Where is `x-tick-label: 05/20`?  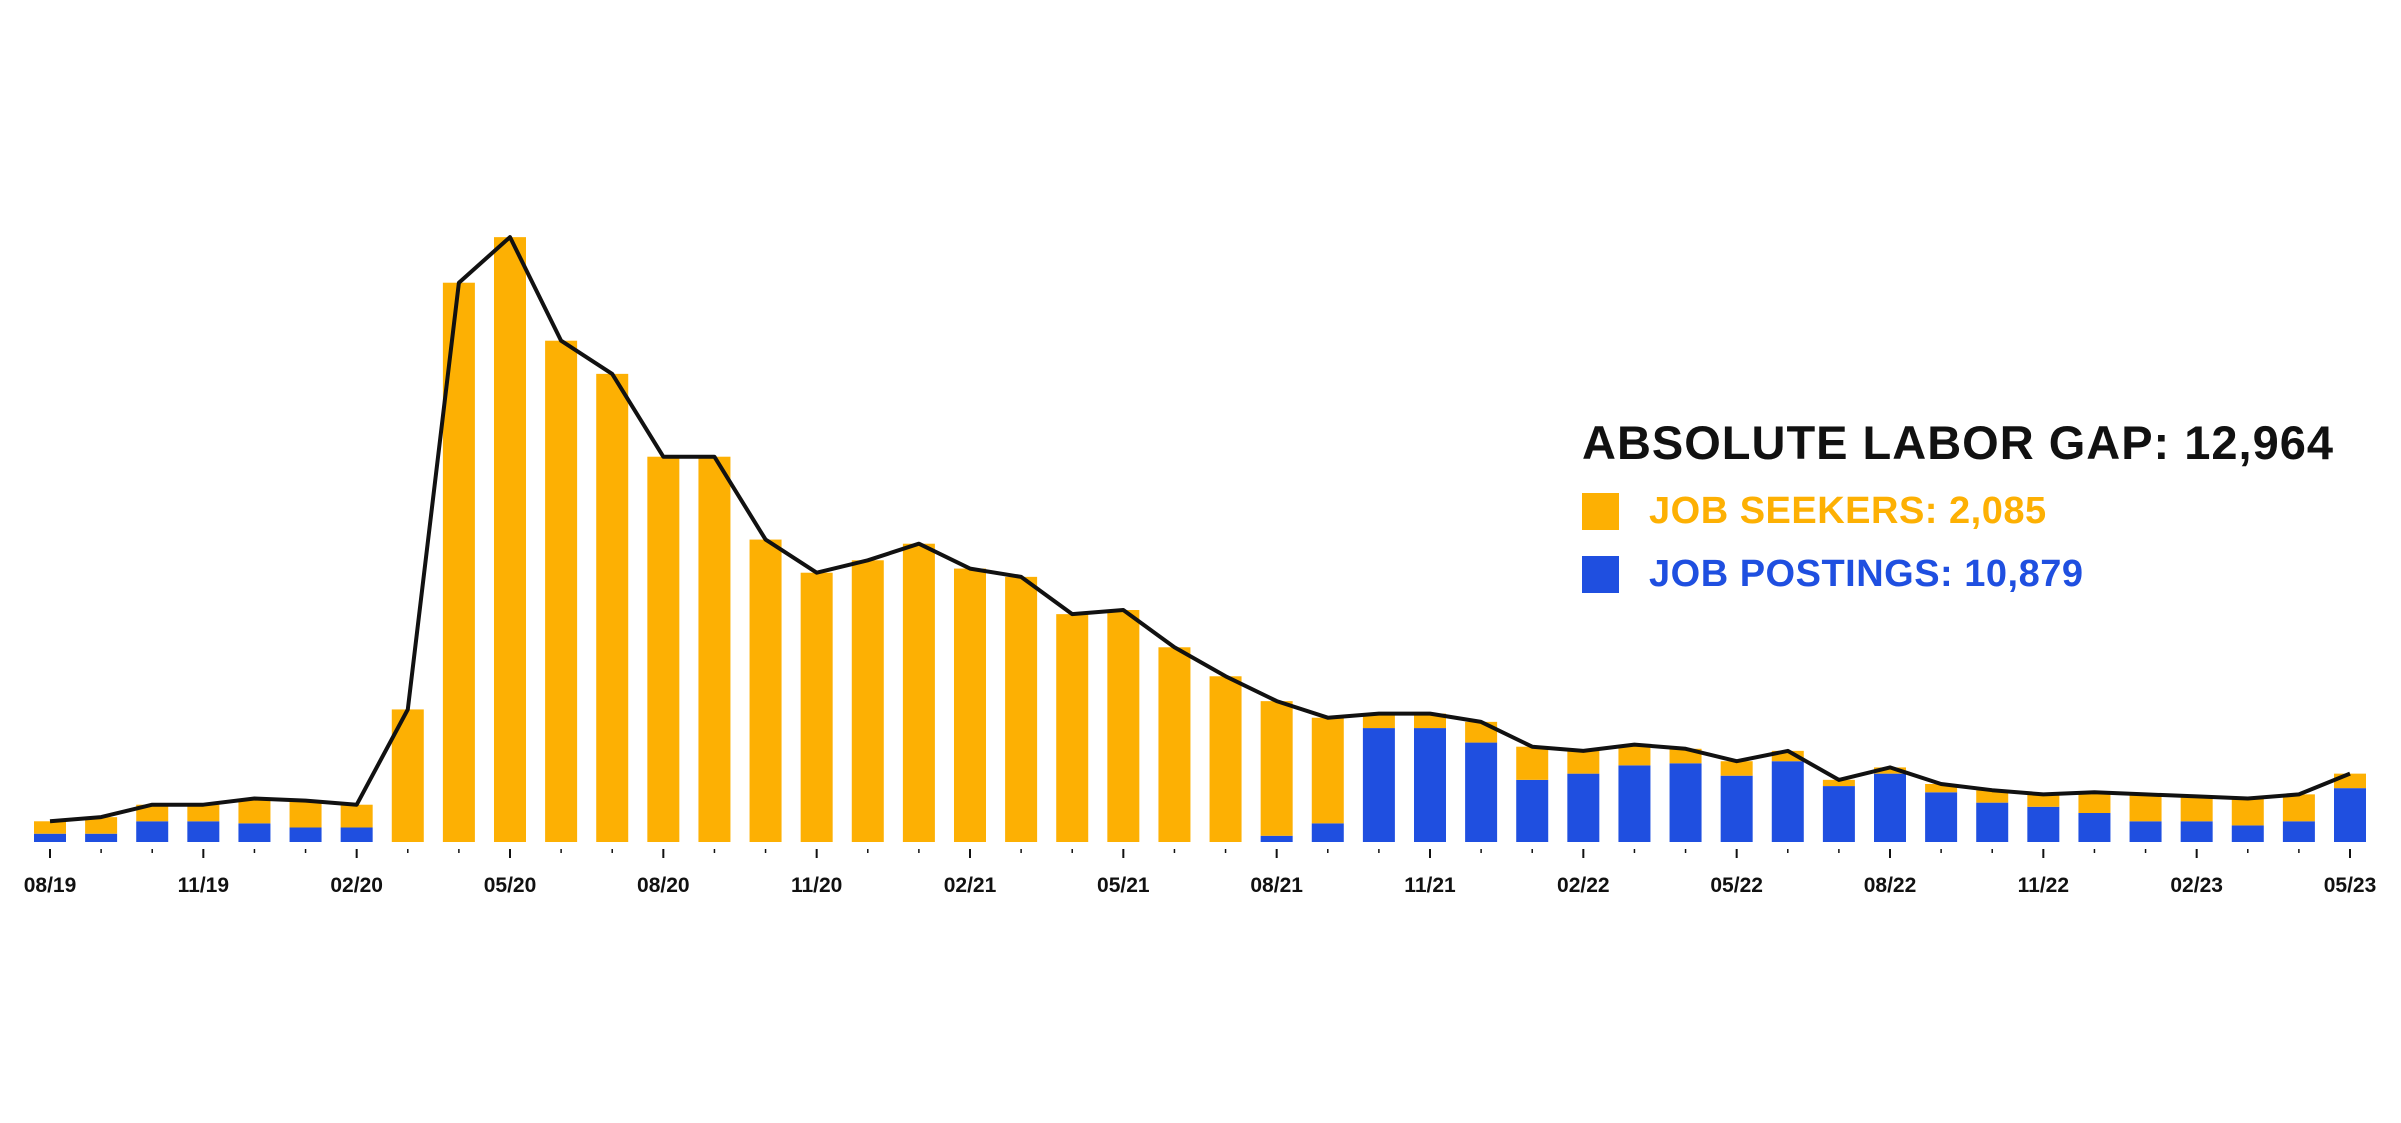
x-tick-label: 05/20 is located at coordinates (510, 885).